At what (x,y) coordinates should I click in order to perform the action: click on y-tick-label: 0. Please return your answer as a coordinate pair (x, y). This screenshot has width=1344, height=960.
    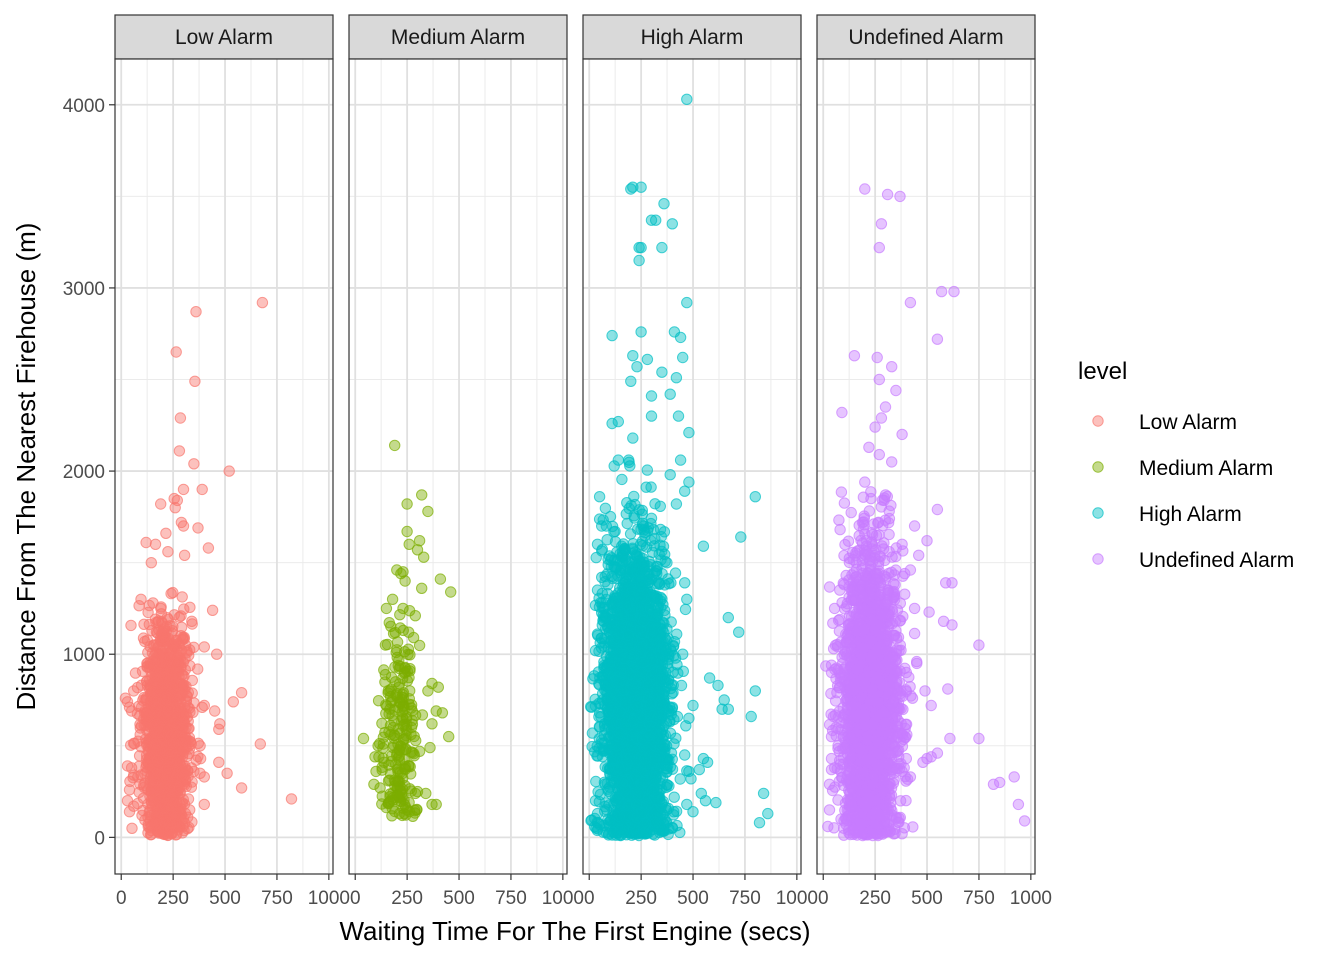
    Looking at the image, I should click on (99, 838).